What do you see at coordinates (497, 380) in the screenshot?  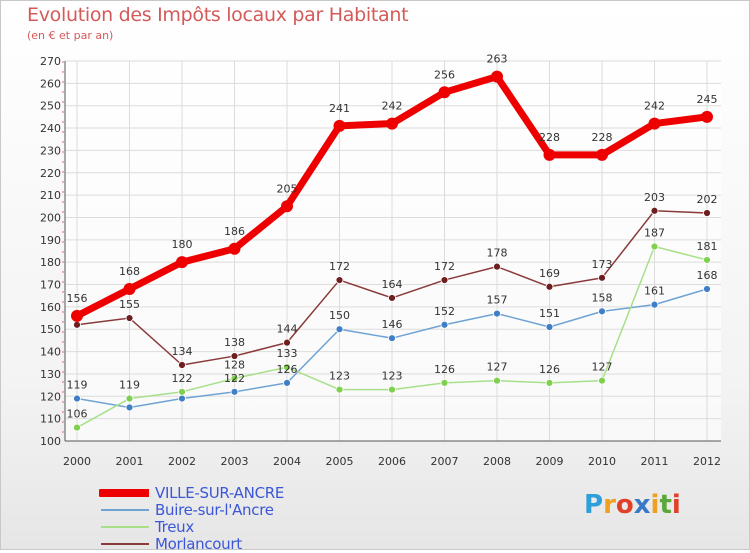 I see `point-treux-2008` at bounding box center [497, 380].